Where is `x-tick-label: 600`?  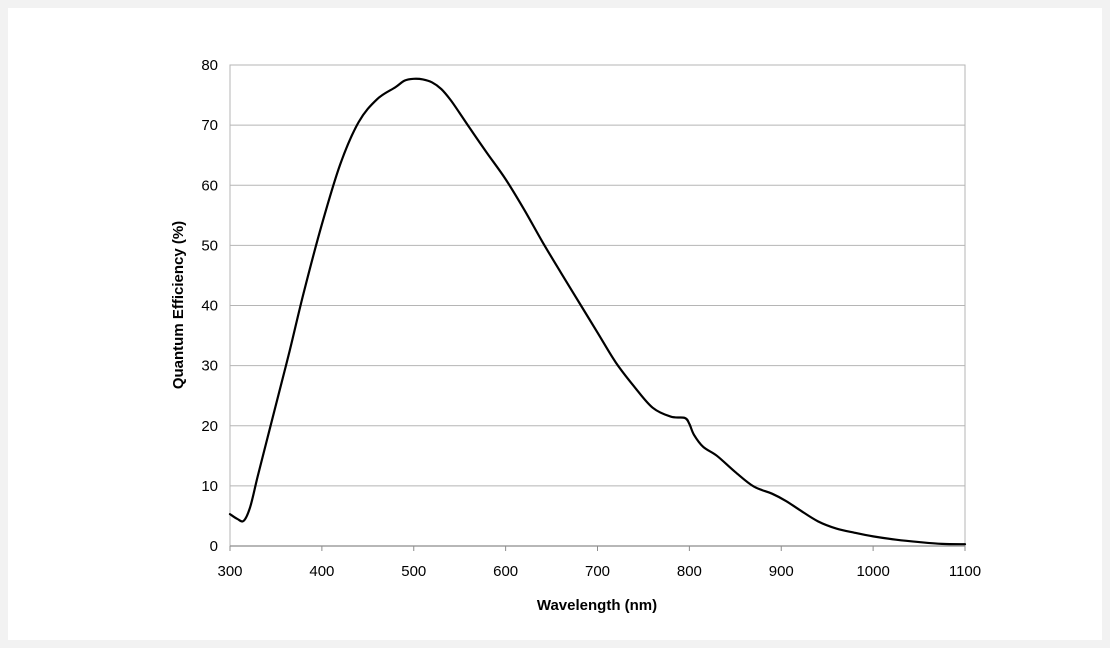 x-tick-label: 600 is located at coordinates (505, 571).